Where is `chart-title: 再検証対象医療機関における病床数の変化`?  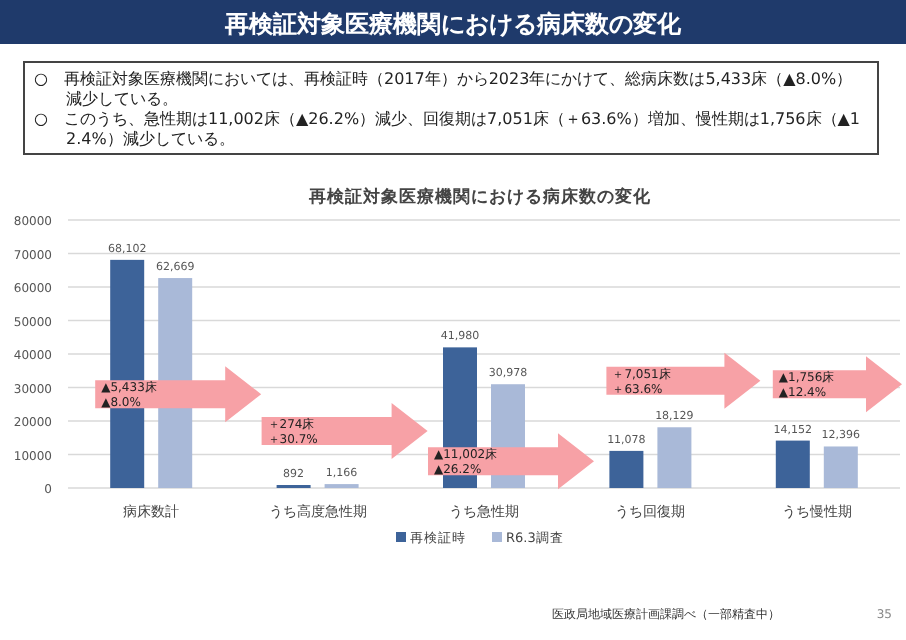 chart-title: 再検証対象医療機関における病床数の変化 is located at coordinates (453, 24).